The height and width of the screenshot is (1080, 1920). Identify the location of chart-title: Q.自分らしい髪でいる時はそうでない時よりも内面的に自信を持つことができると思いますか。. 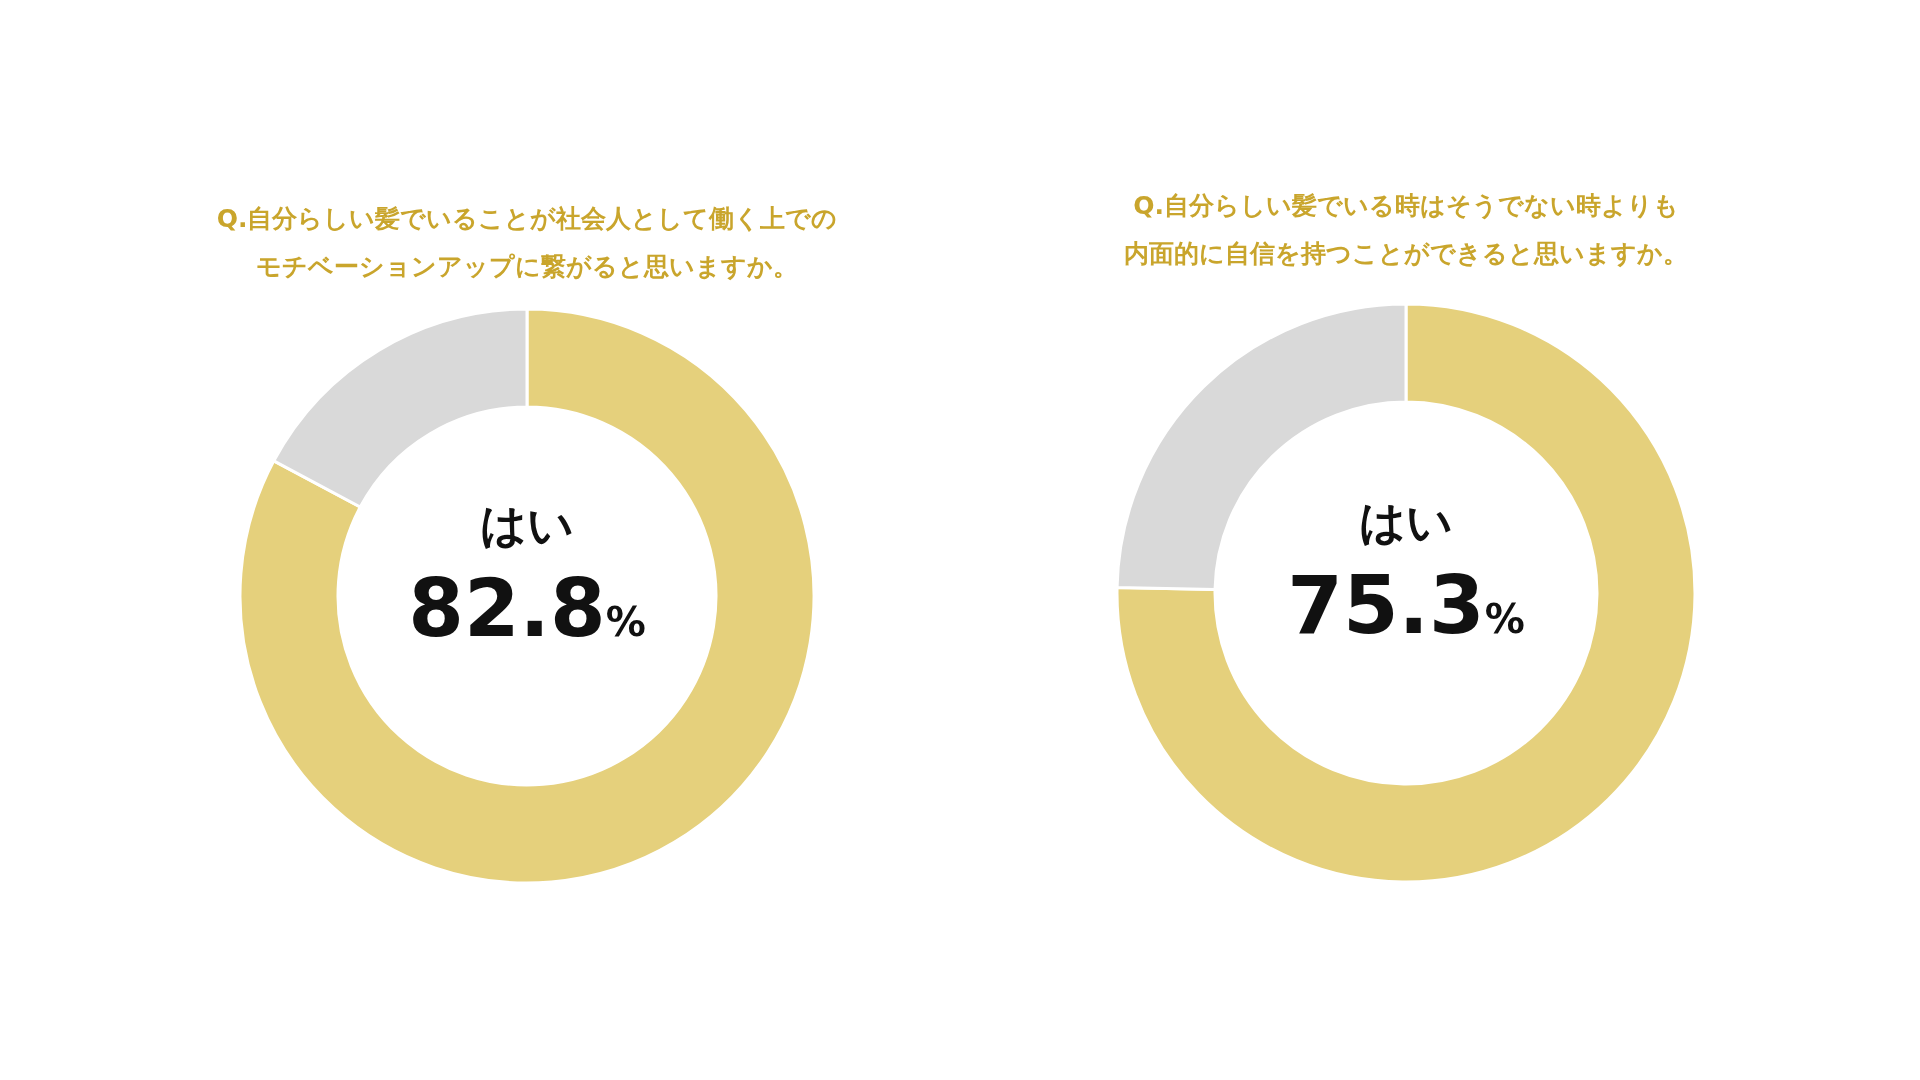
(1406, 229).